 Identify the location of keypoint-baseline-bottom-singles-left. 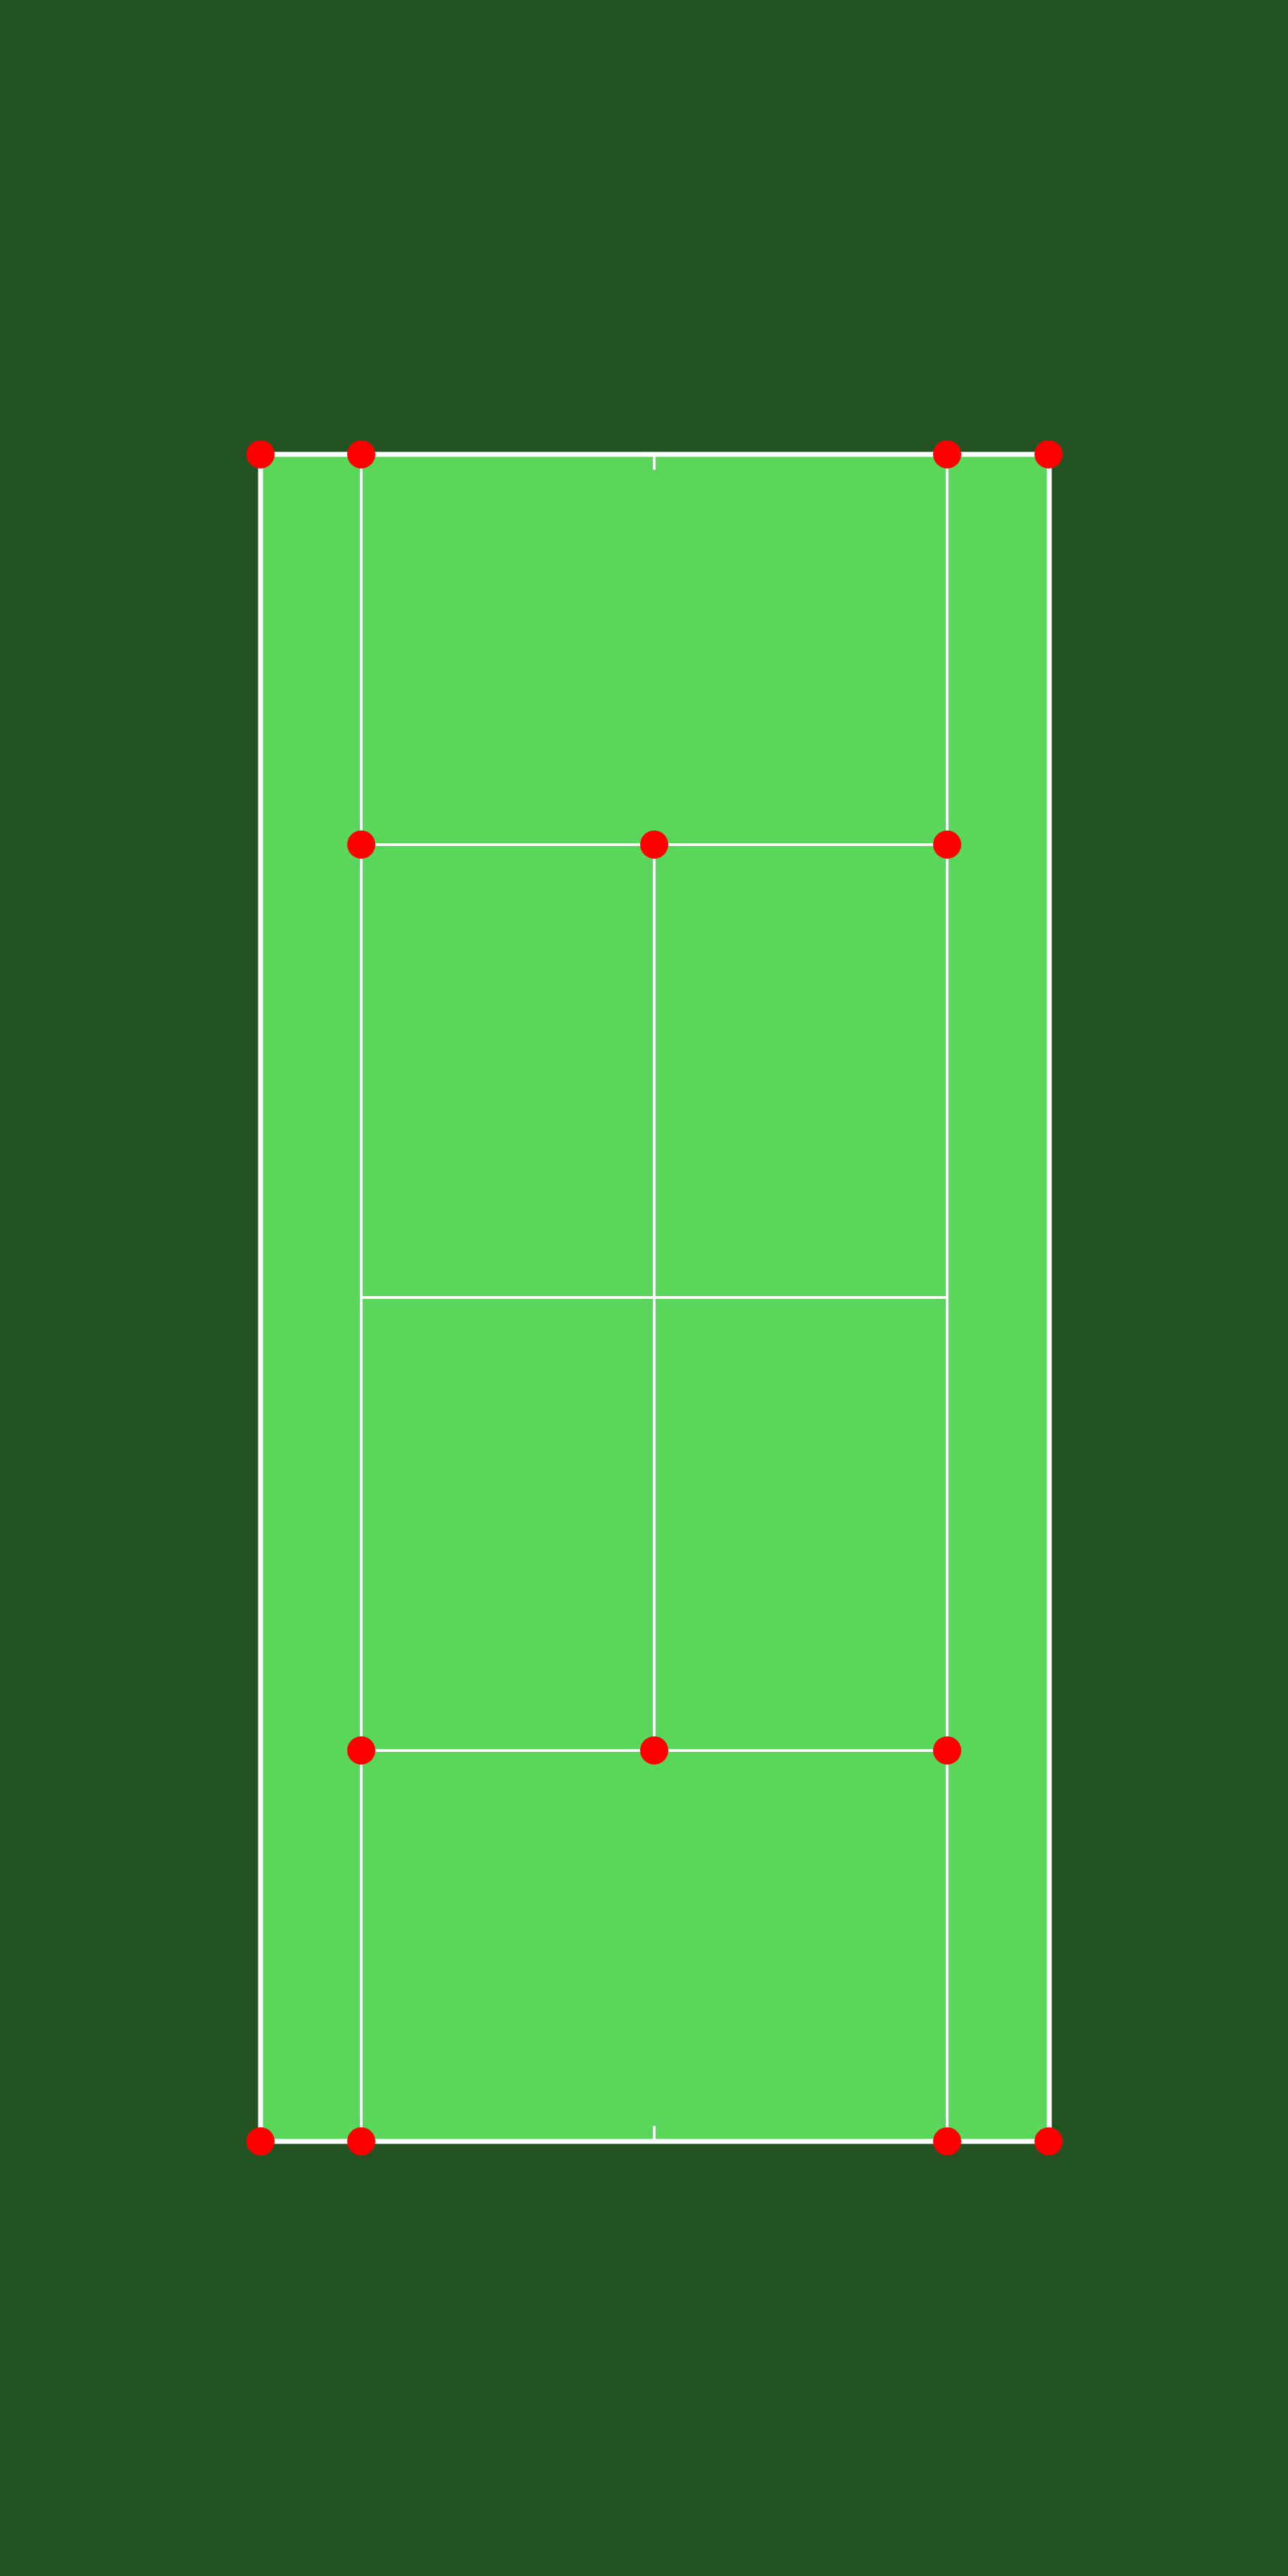
(361, 2141).